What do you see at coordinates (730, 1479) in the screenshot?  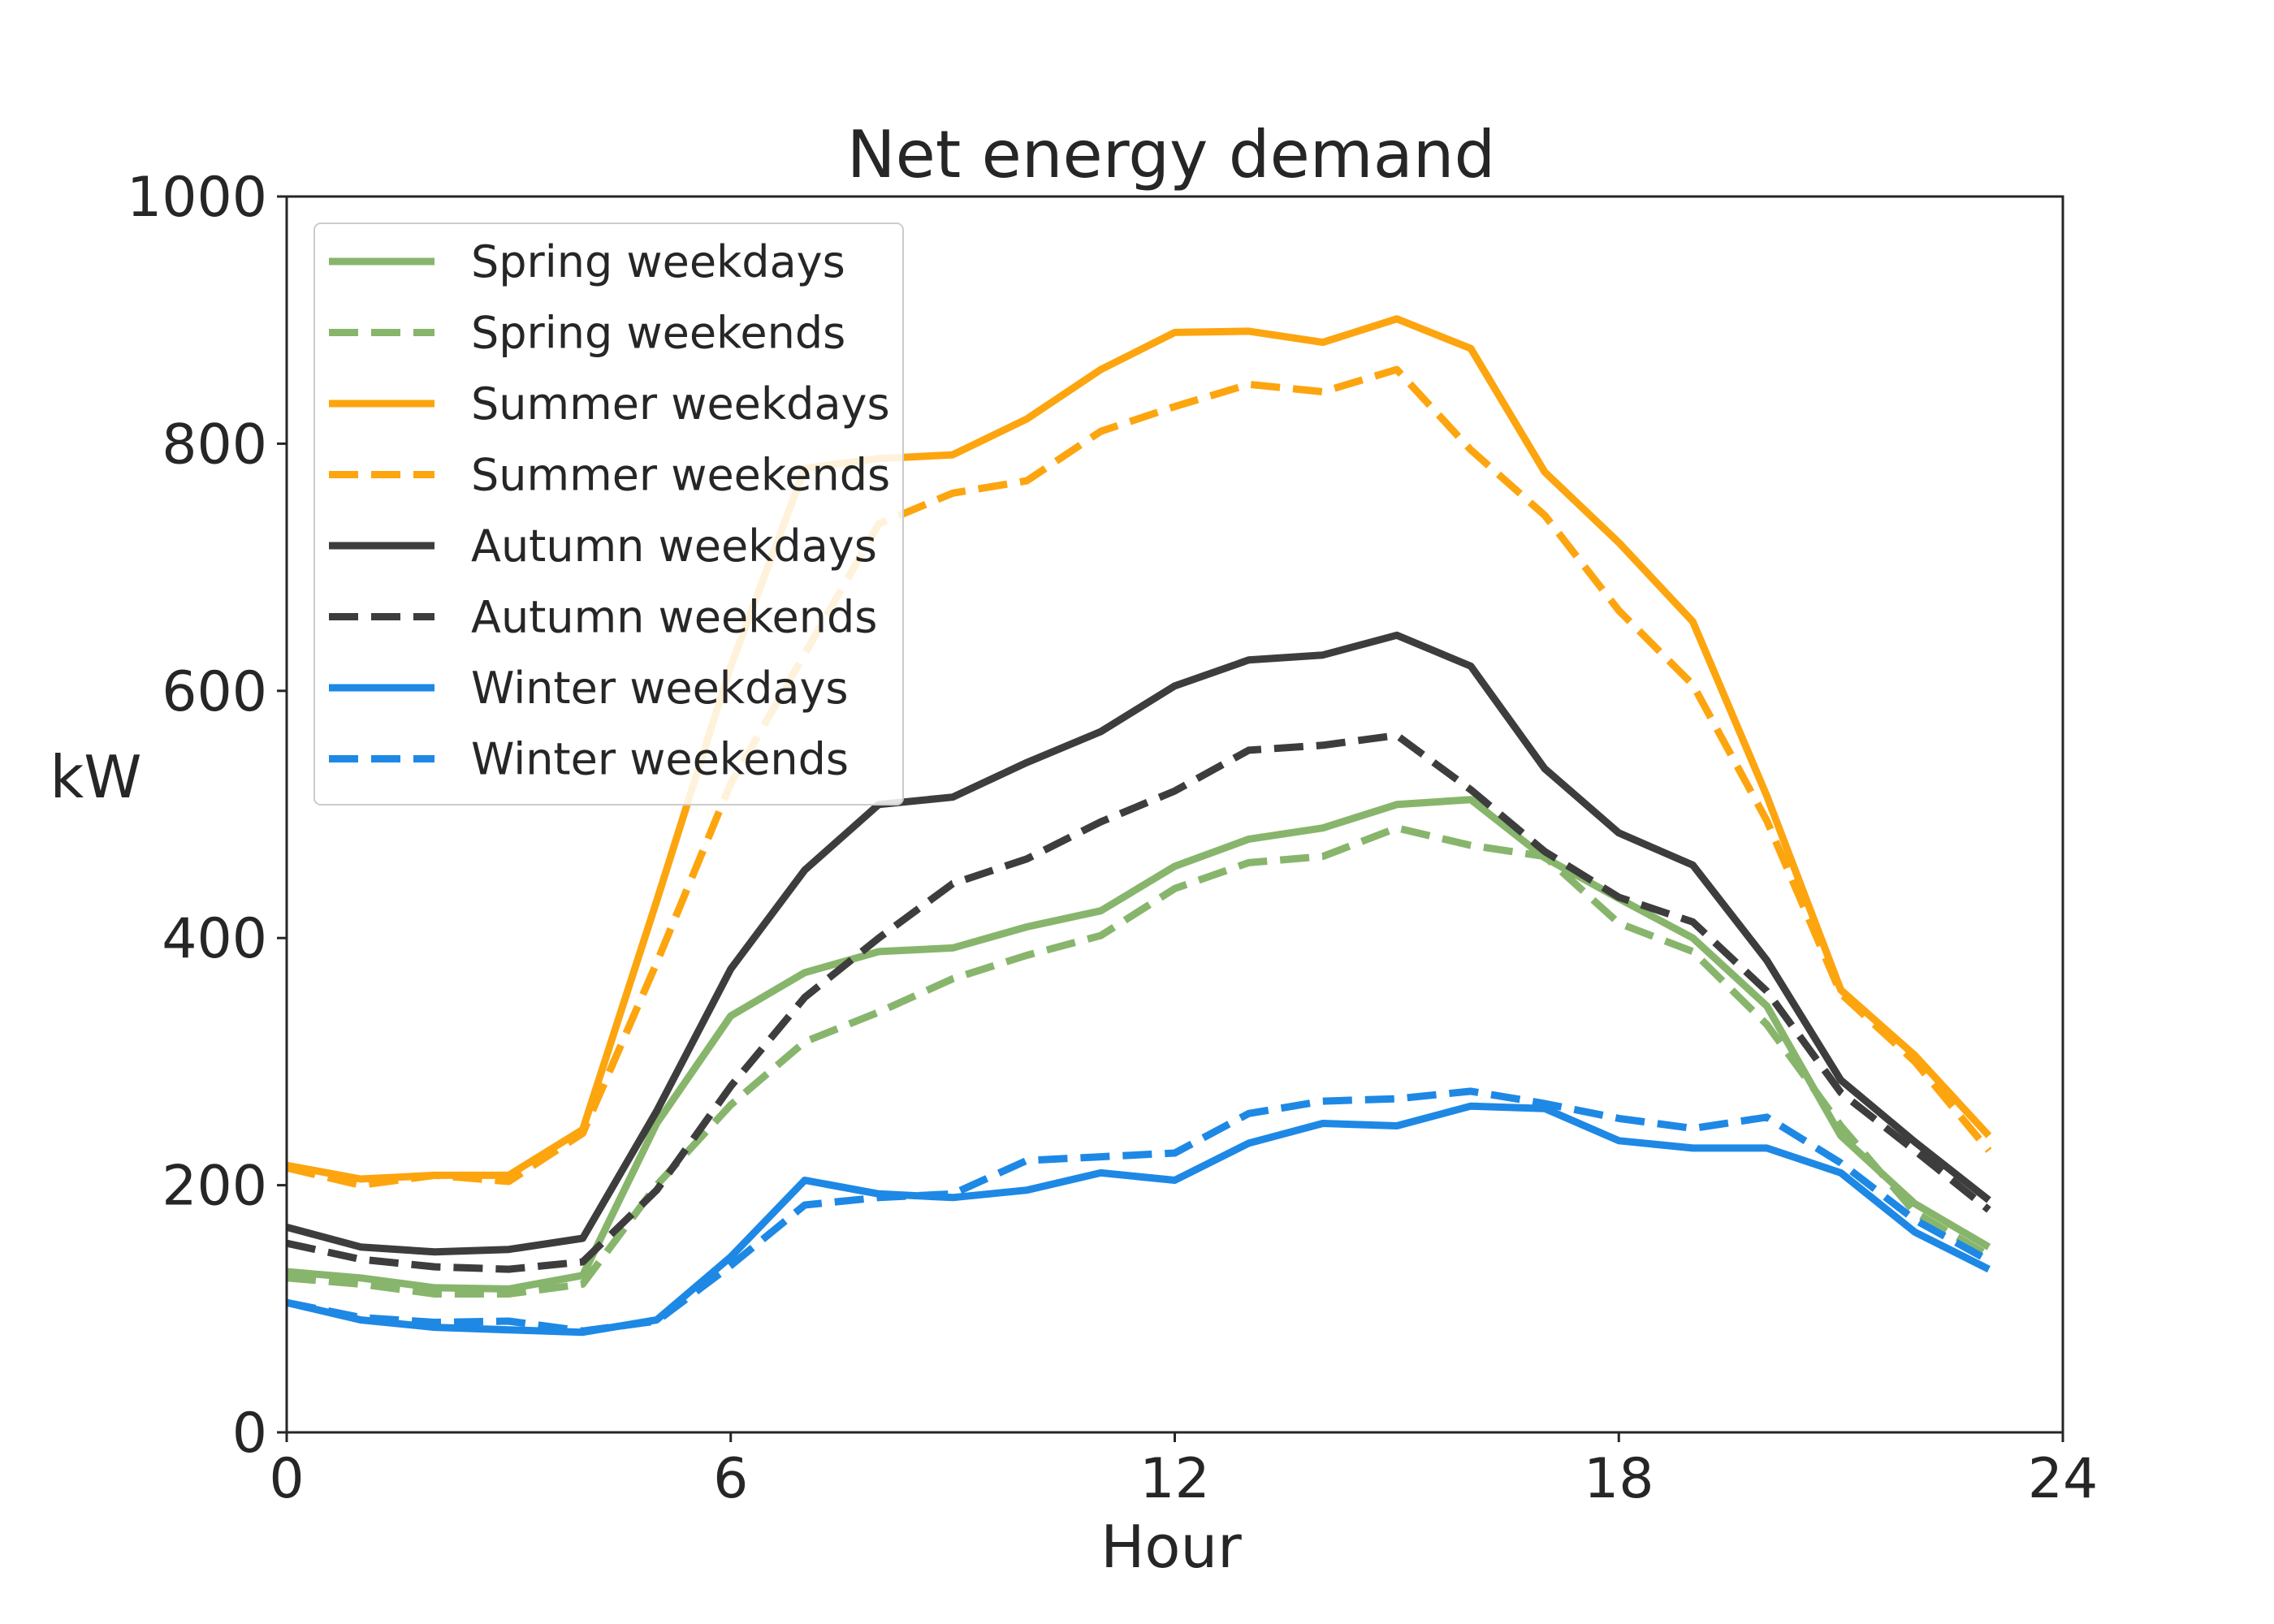 I see `x-tick-label: 6` at bounding box center [730, 1479].